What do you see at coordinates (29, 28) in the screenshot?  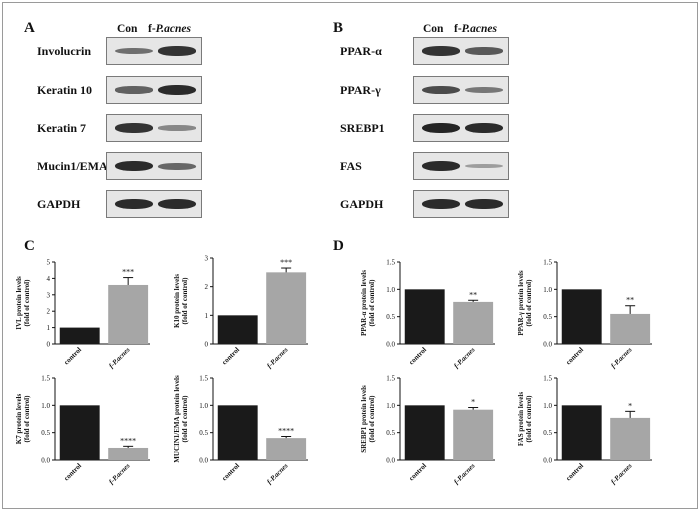 I see `panel-letter-a: A` at bounding box center [29, 28].